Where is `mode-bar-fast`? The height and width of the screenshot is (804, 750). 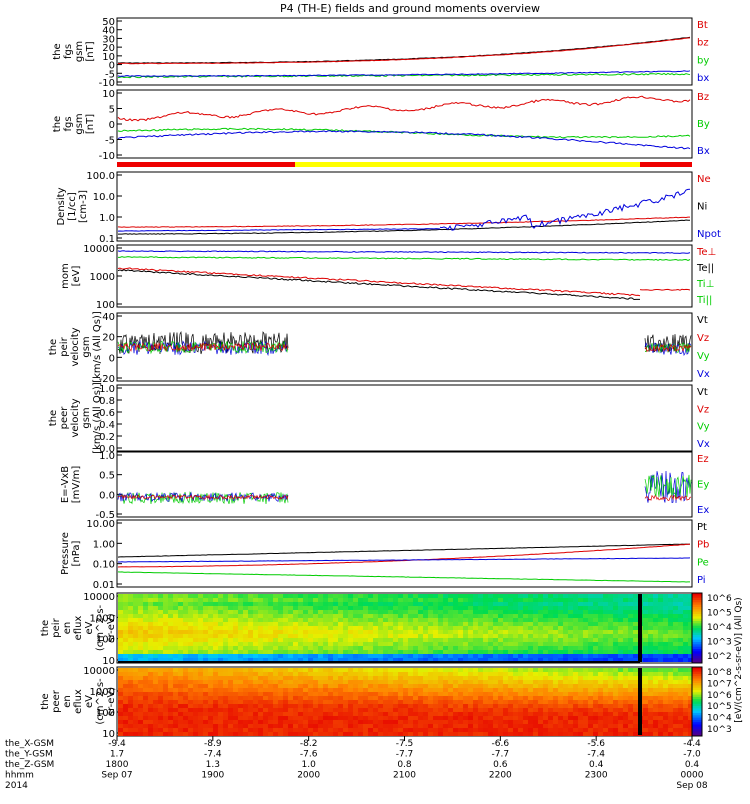
mode-bar-fast is located at coordinates (467, 164).